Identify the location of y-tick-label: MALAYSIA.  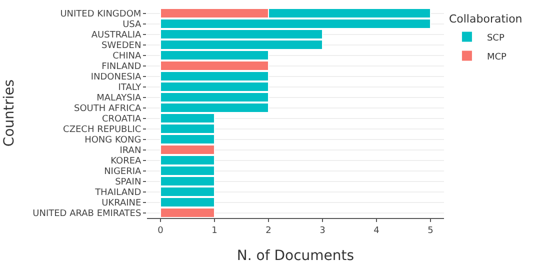
(119, 98).